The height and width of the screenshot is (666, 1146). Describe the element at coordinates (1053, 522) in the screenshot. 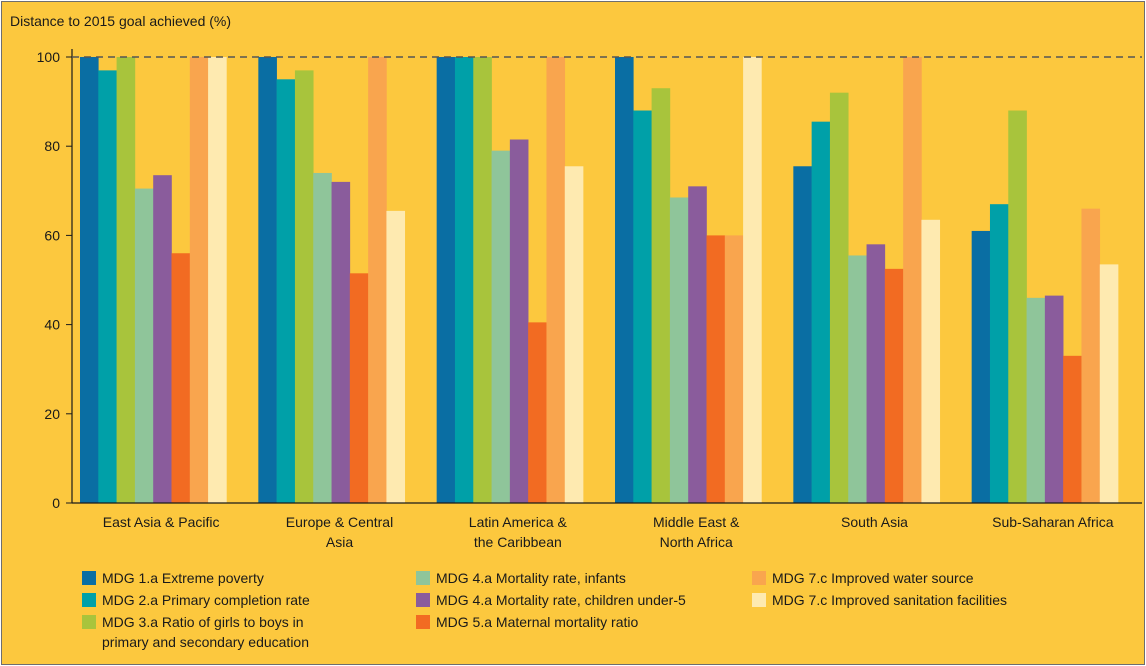

I see `category-label: Sub-Saharan Africa` at that location.